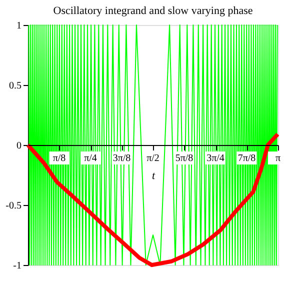 This screenshot has height=300, width=300. Describe the element at coordinates (19, 146) in the screenshot. I see `y-tick-label: 0` at that location.